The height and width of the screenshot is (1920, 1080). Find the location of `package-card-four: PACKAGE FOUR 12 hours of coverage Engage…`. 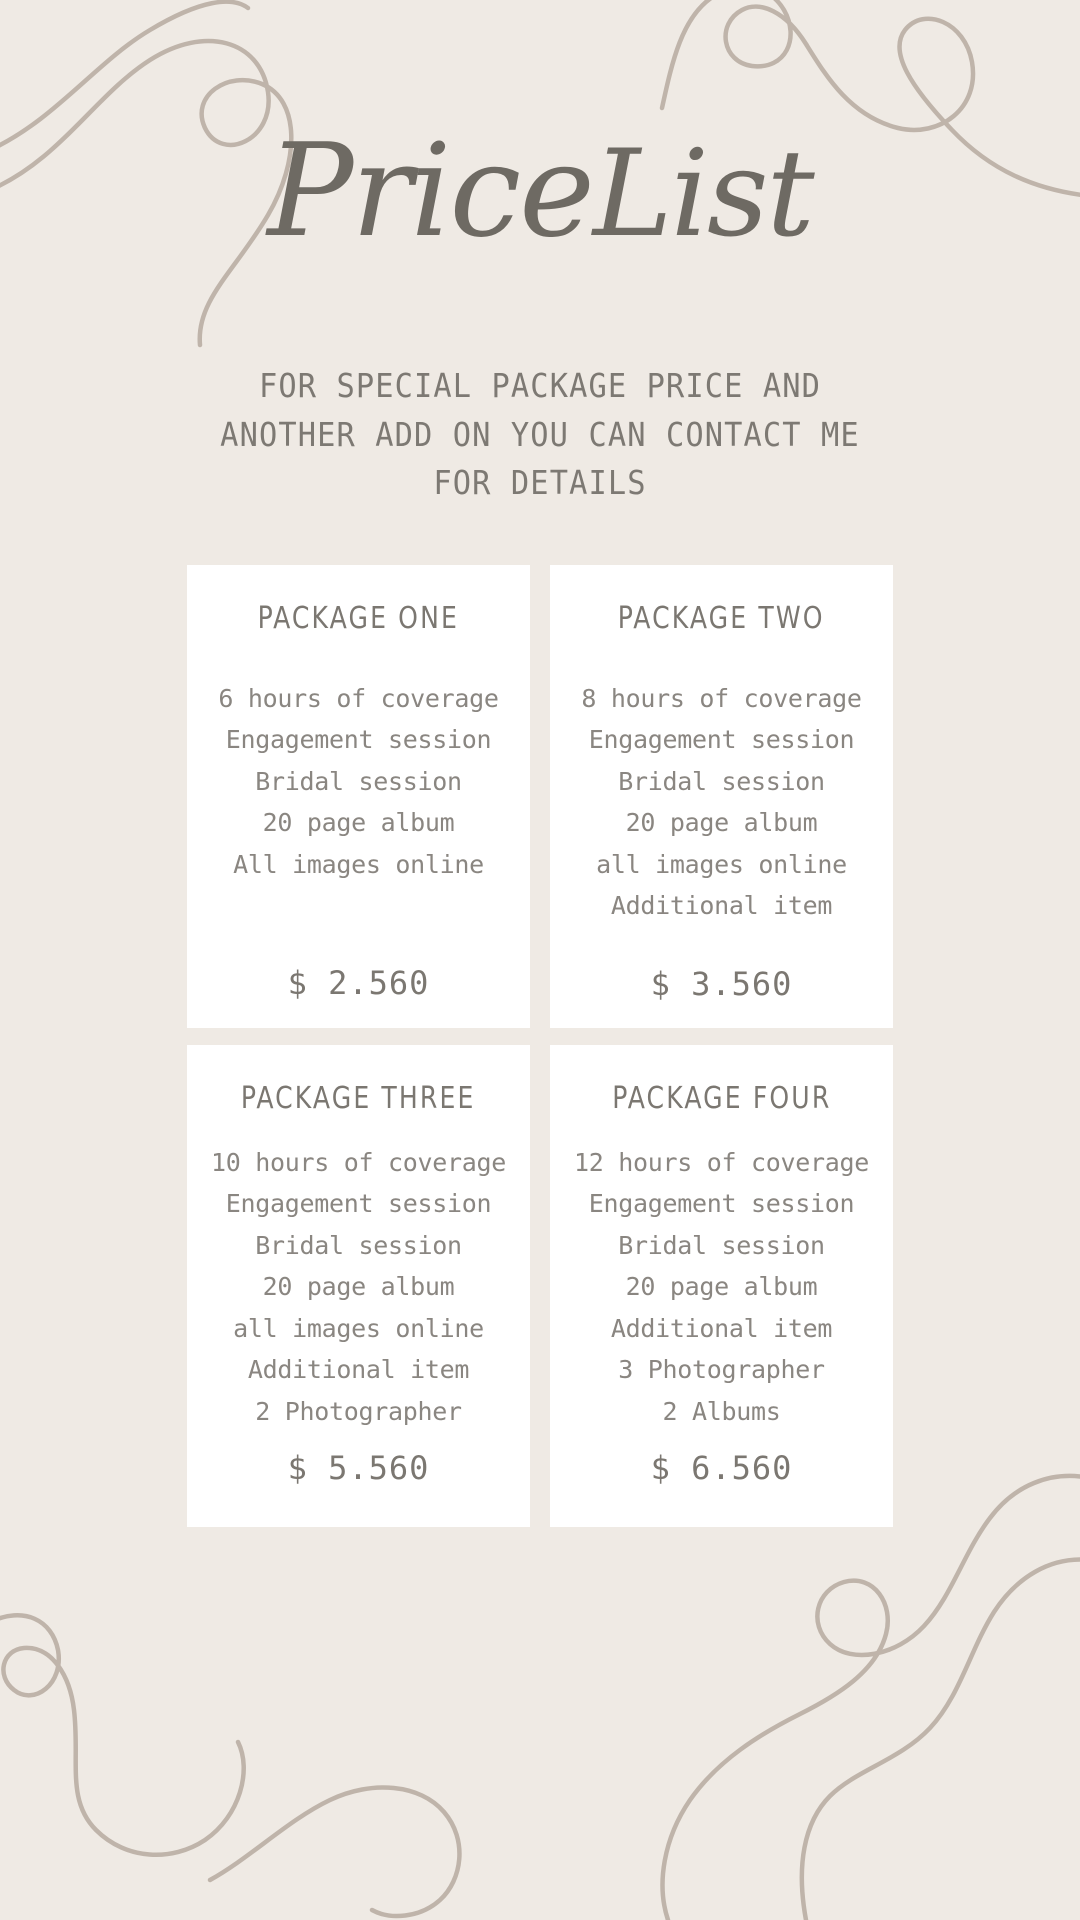

package-card-four: PACKAGE FOUR 12 hours of coverage Engage… is located at coordinates (721, 1285).